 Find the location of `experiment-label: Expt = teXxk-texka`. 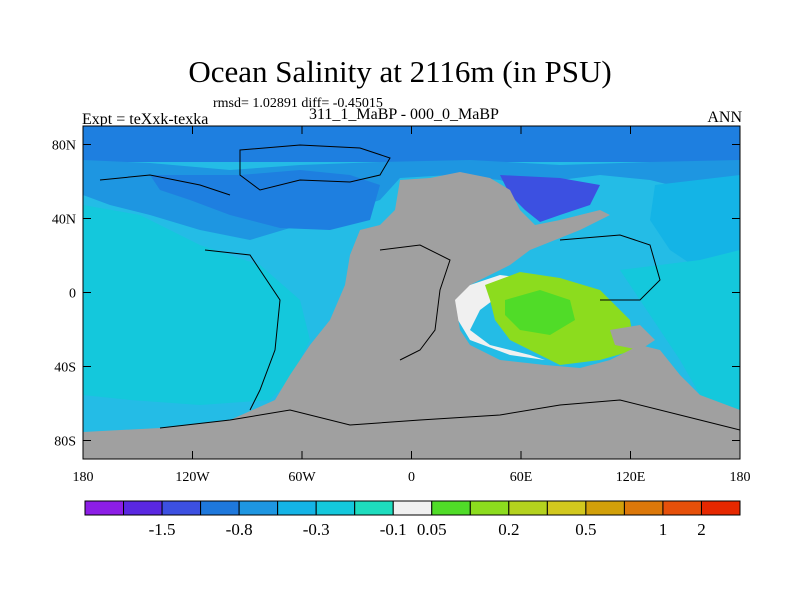

experiment-label: Expt = teXxk-texka is located at coordinates (145, 119).